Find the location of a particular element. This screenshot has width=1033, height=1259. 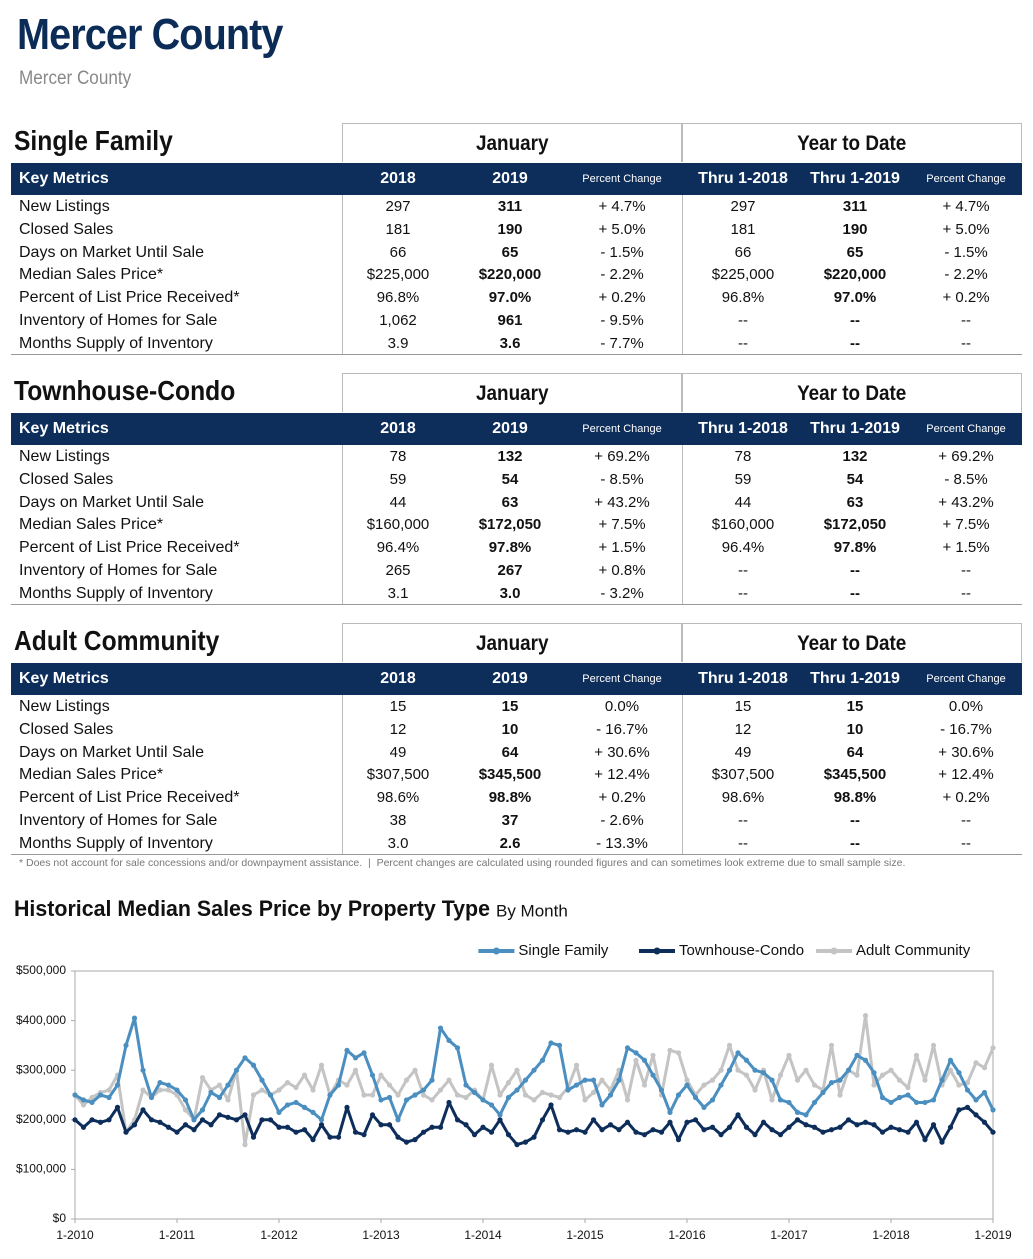

cell-value: + 1.5% is located at coordinates (622, 548).